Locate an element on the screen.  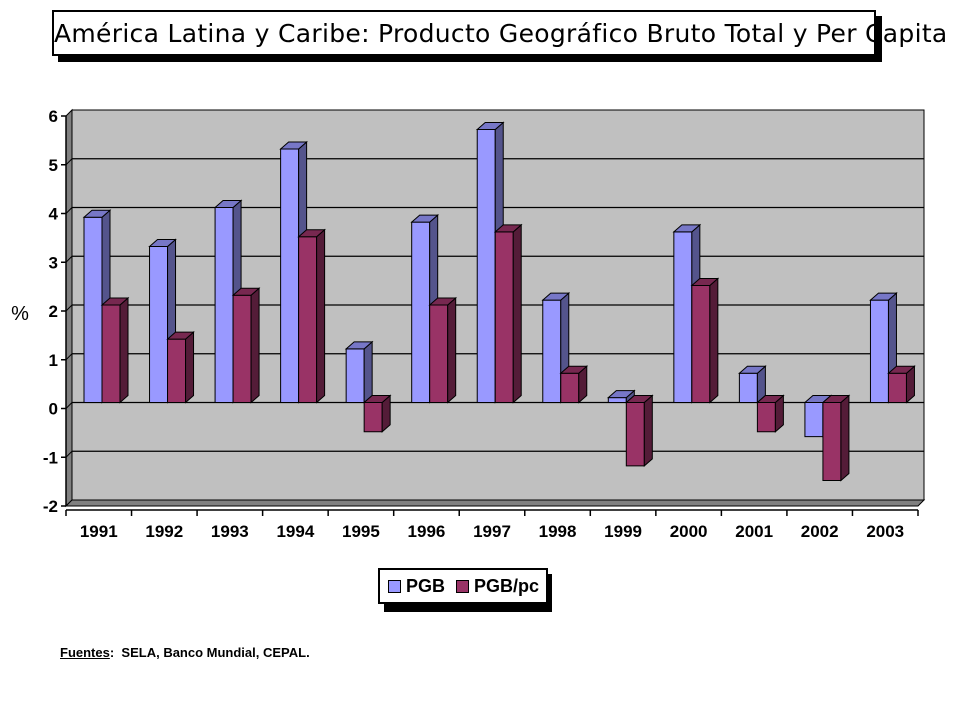
legend-item-pgb-pc: PGB/pc is located at coordinates (497, 586).